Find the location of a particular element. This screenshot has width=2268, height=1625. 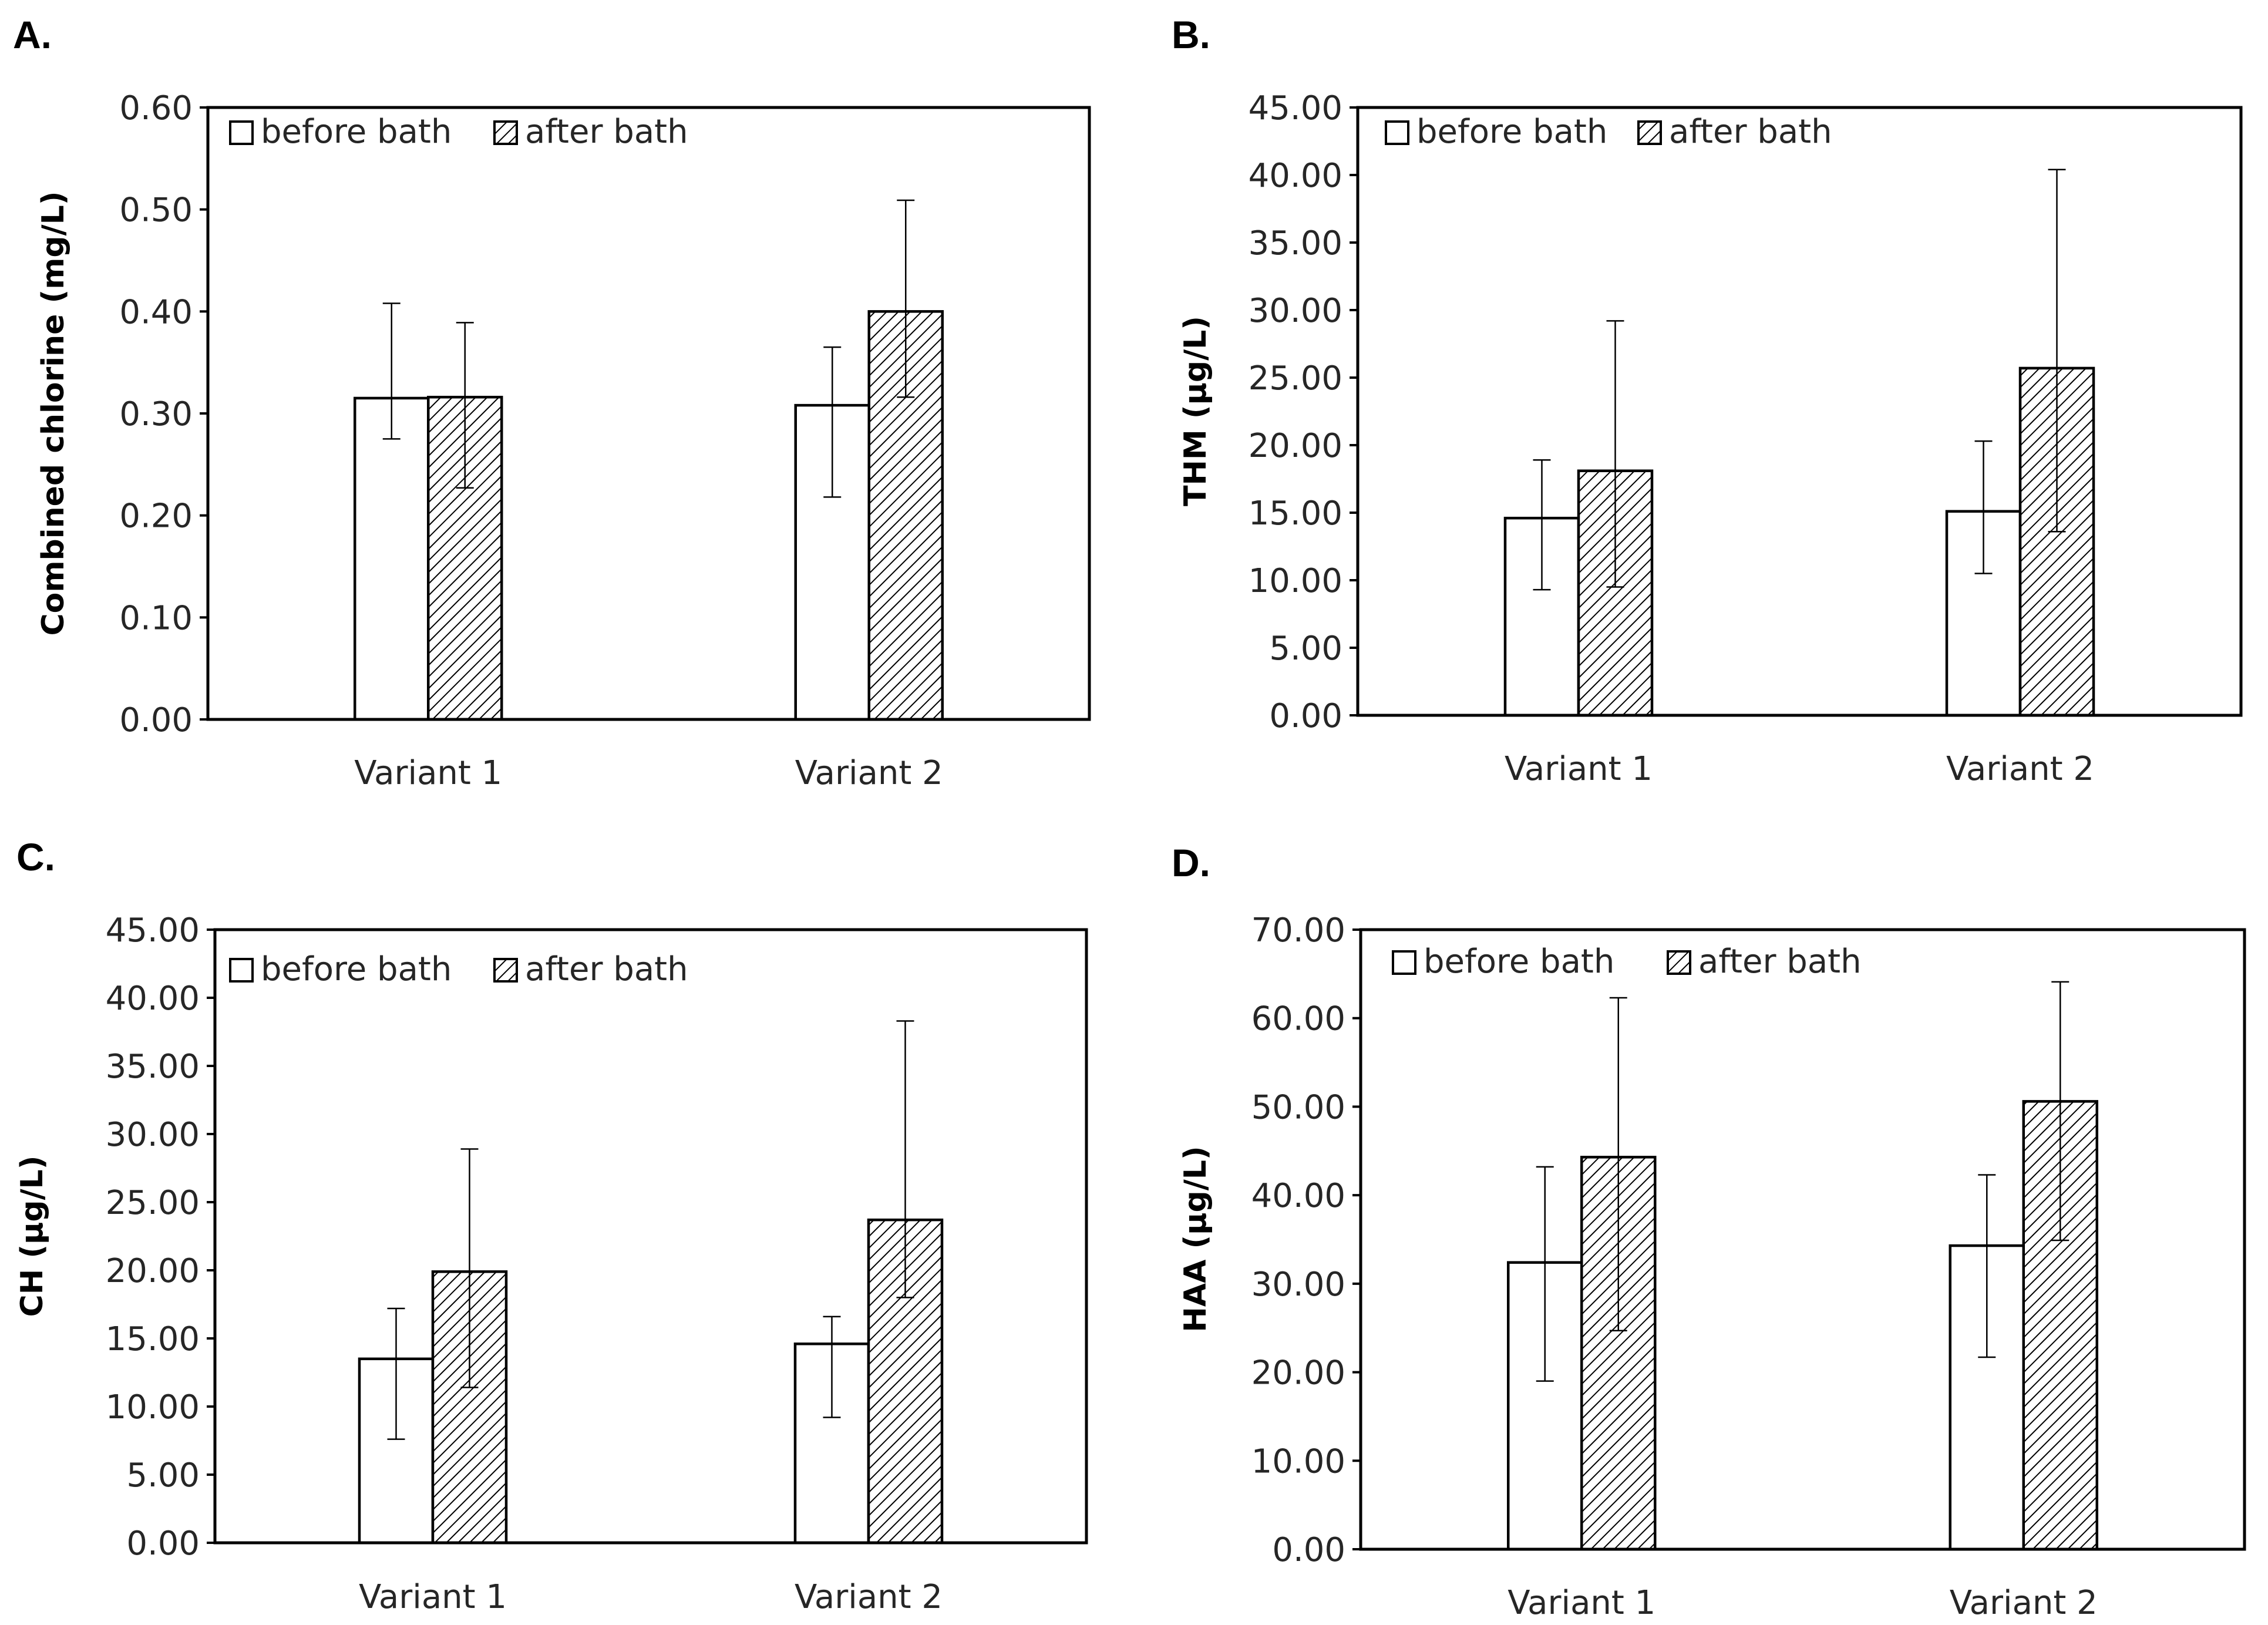

y-tick-label: 0.40 is located at coordinates (156, 312).